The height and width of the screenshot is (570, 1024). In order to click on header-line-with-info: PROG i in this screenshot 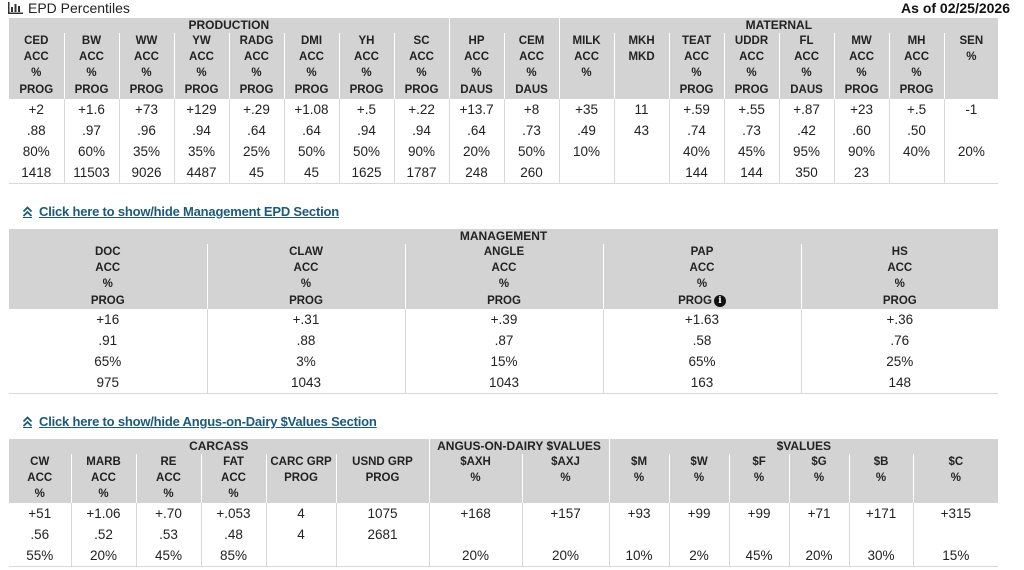, I will do `click(702, 301)`.